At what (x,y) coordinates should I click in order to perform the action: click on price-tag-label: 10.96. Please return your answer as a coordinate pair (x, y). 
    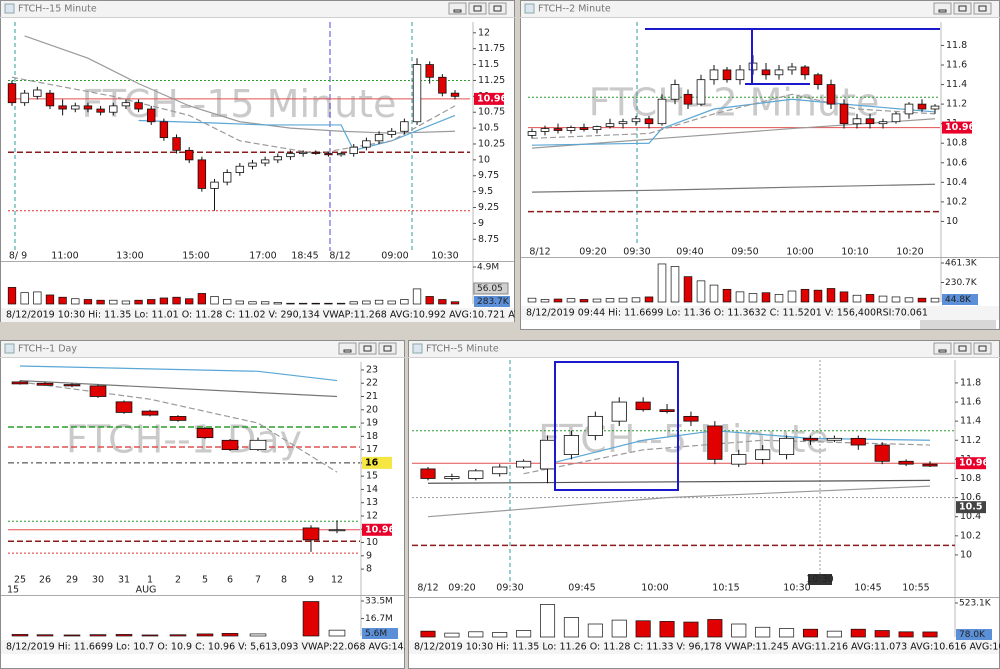
    Looking at the image, I should click on (380, 529).